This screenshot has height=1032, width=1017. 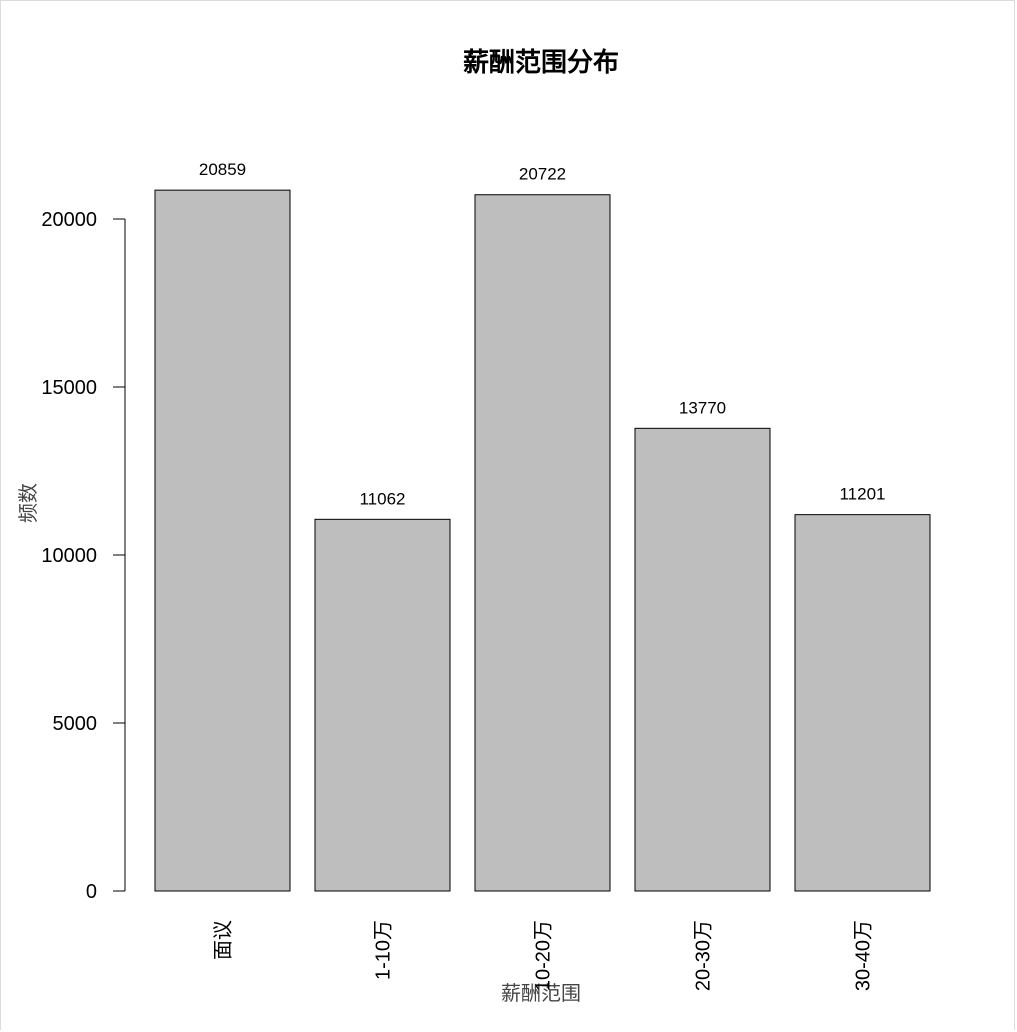 I want to click on category-labels: 面议 1-10万 10-20万 20-30万 30-40万, so click(x=543, y=955).